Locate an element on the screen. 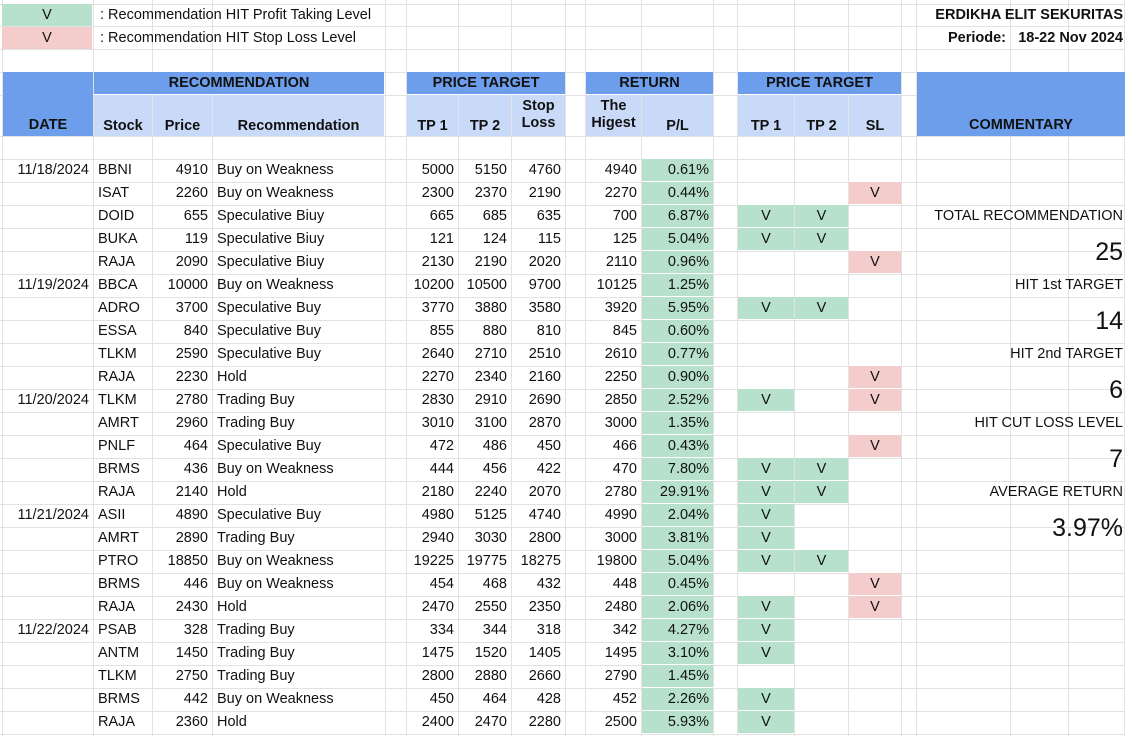 This screenshot has width=1125, height=736. cell-stop-loss: 18275 is located at coordinates (540, 561).